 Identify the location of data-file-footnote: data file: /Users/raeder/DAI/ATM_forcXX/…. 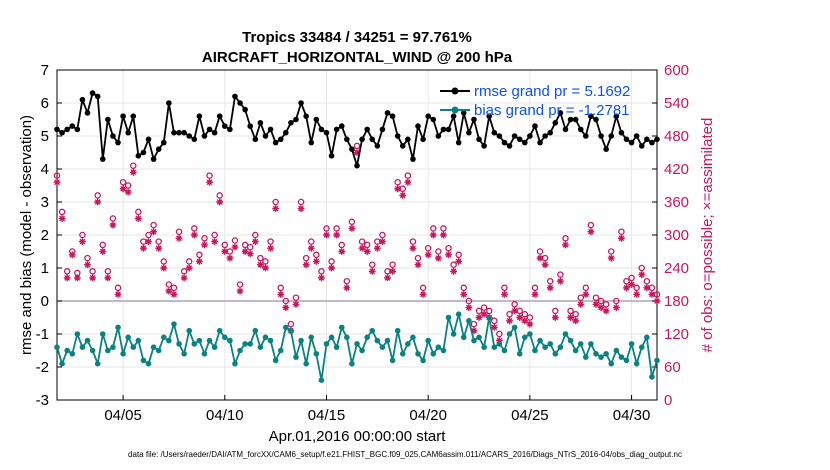
(405, 454).